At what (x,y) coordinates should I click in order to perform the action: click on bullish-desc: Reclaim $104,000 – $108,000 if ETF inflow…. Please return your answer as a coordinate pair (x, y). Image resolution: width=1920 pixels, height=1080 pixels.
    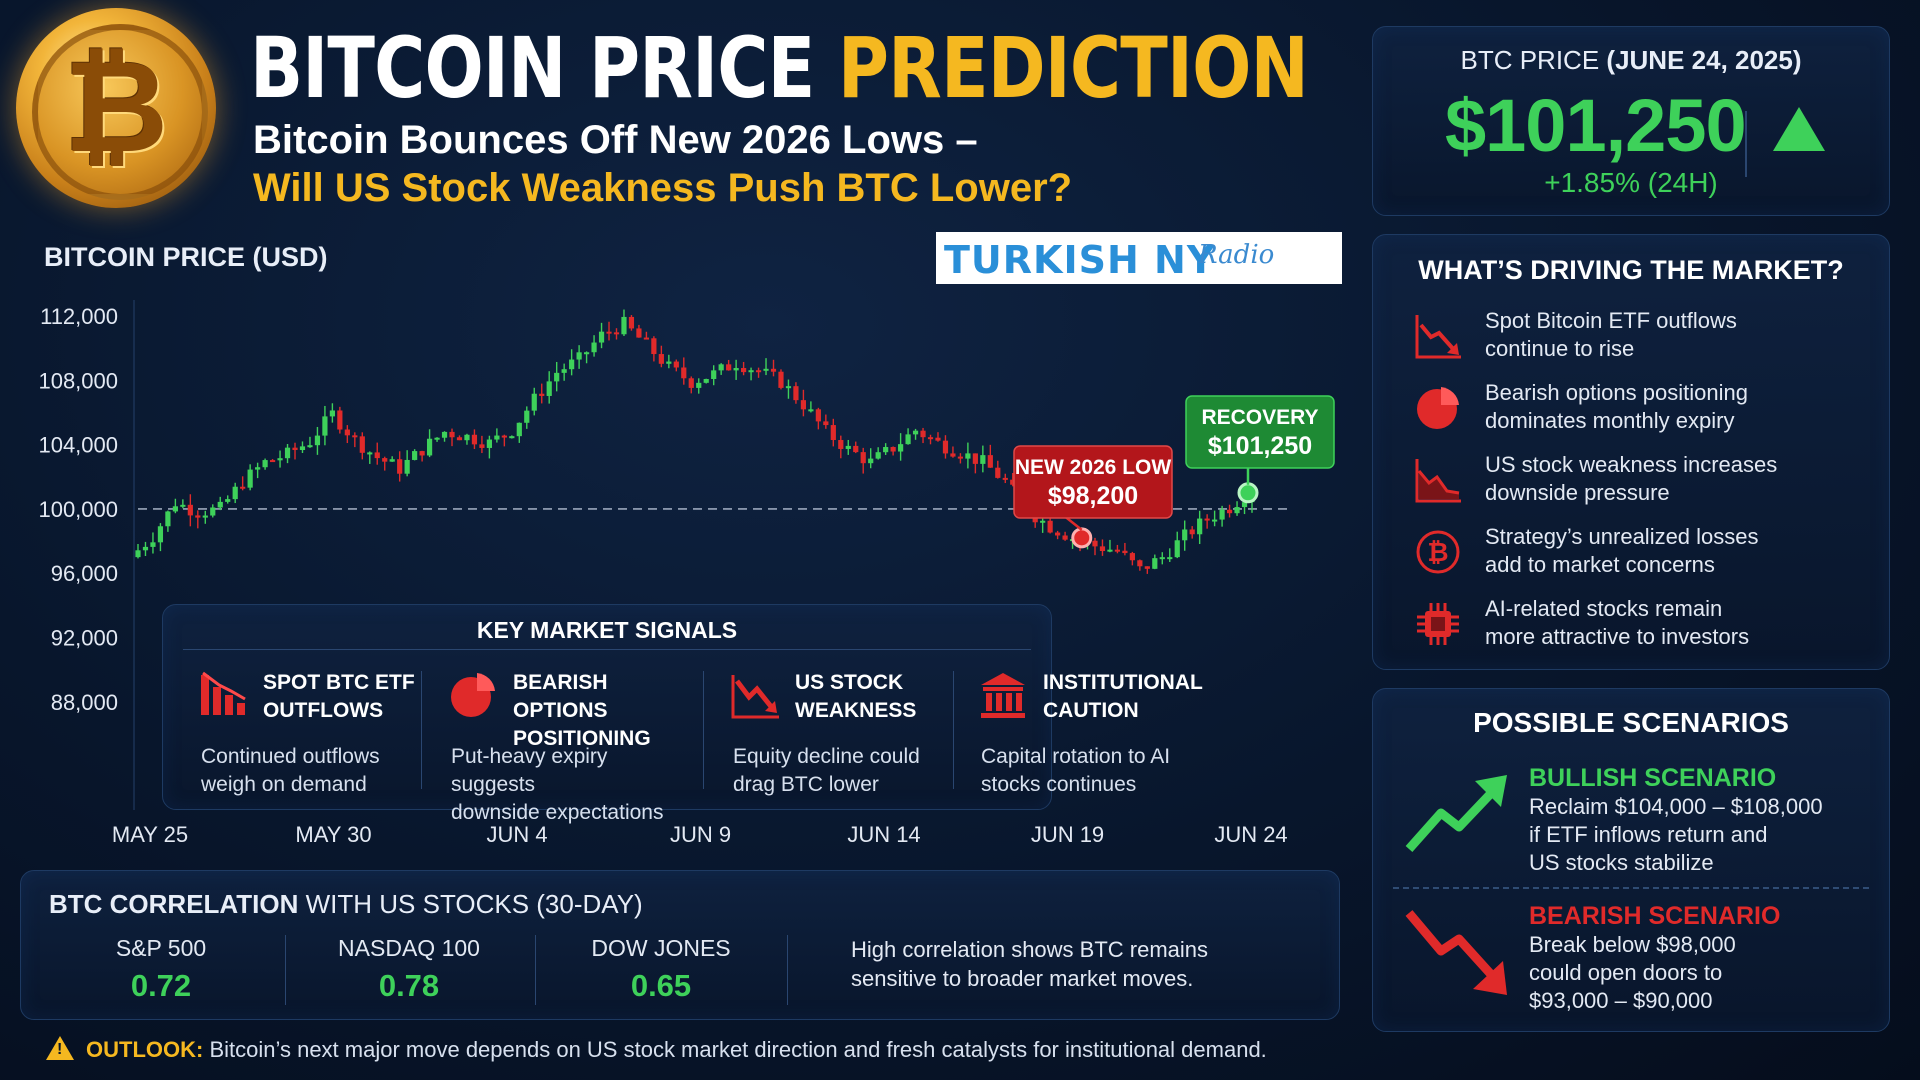
    Looking at the image, I should click on (1676, 834).